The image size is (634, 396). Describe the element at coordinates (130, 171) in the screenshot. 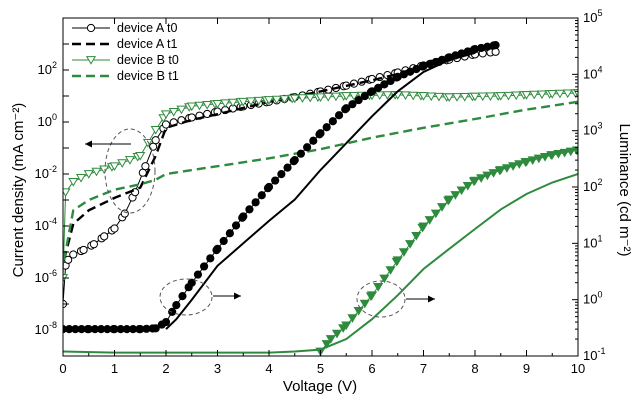

I see `current-ellipse` at that location.